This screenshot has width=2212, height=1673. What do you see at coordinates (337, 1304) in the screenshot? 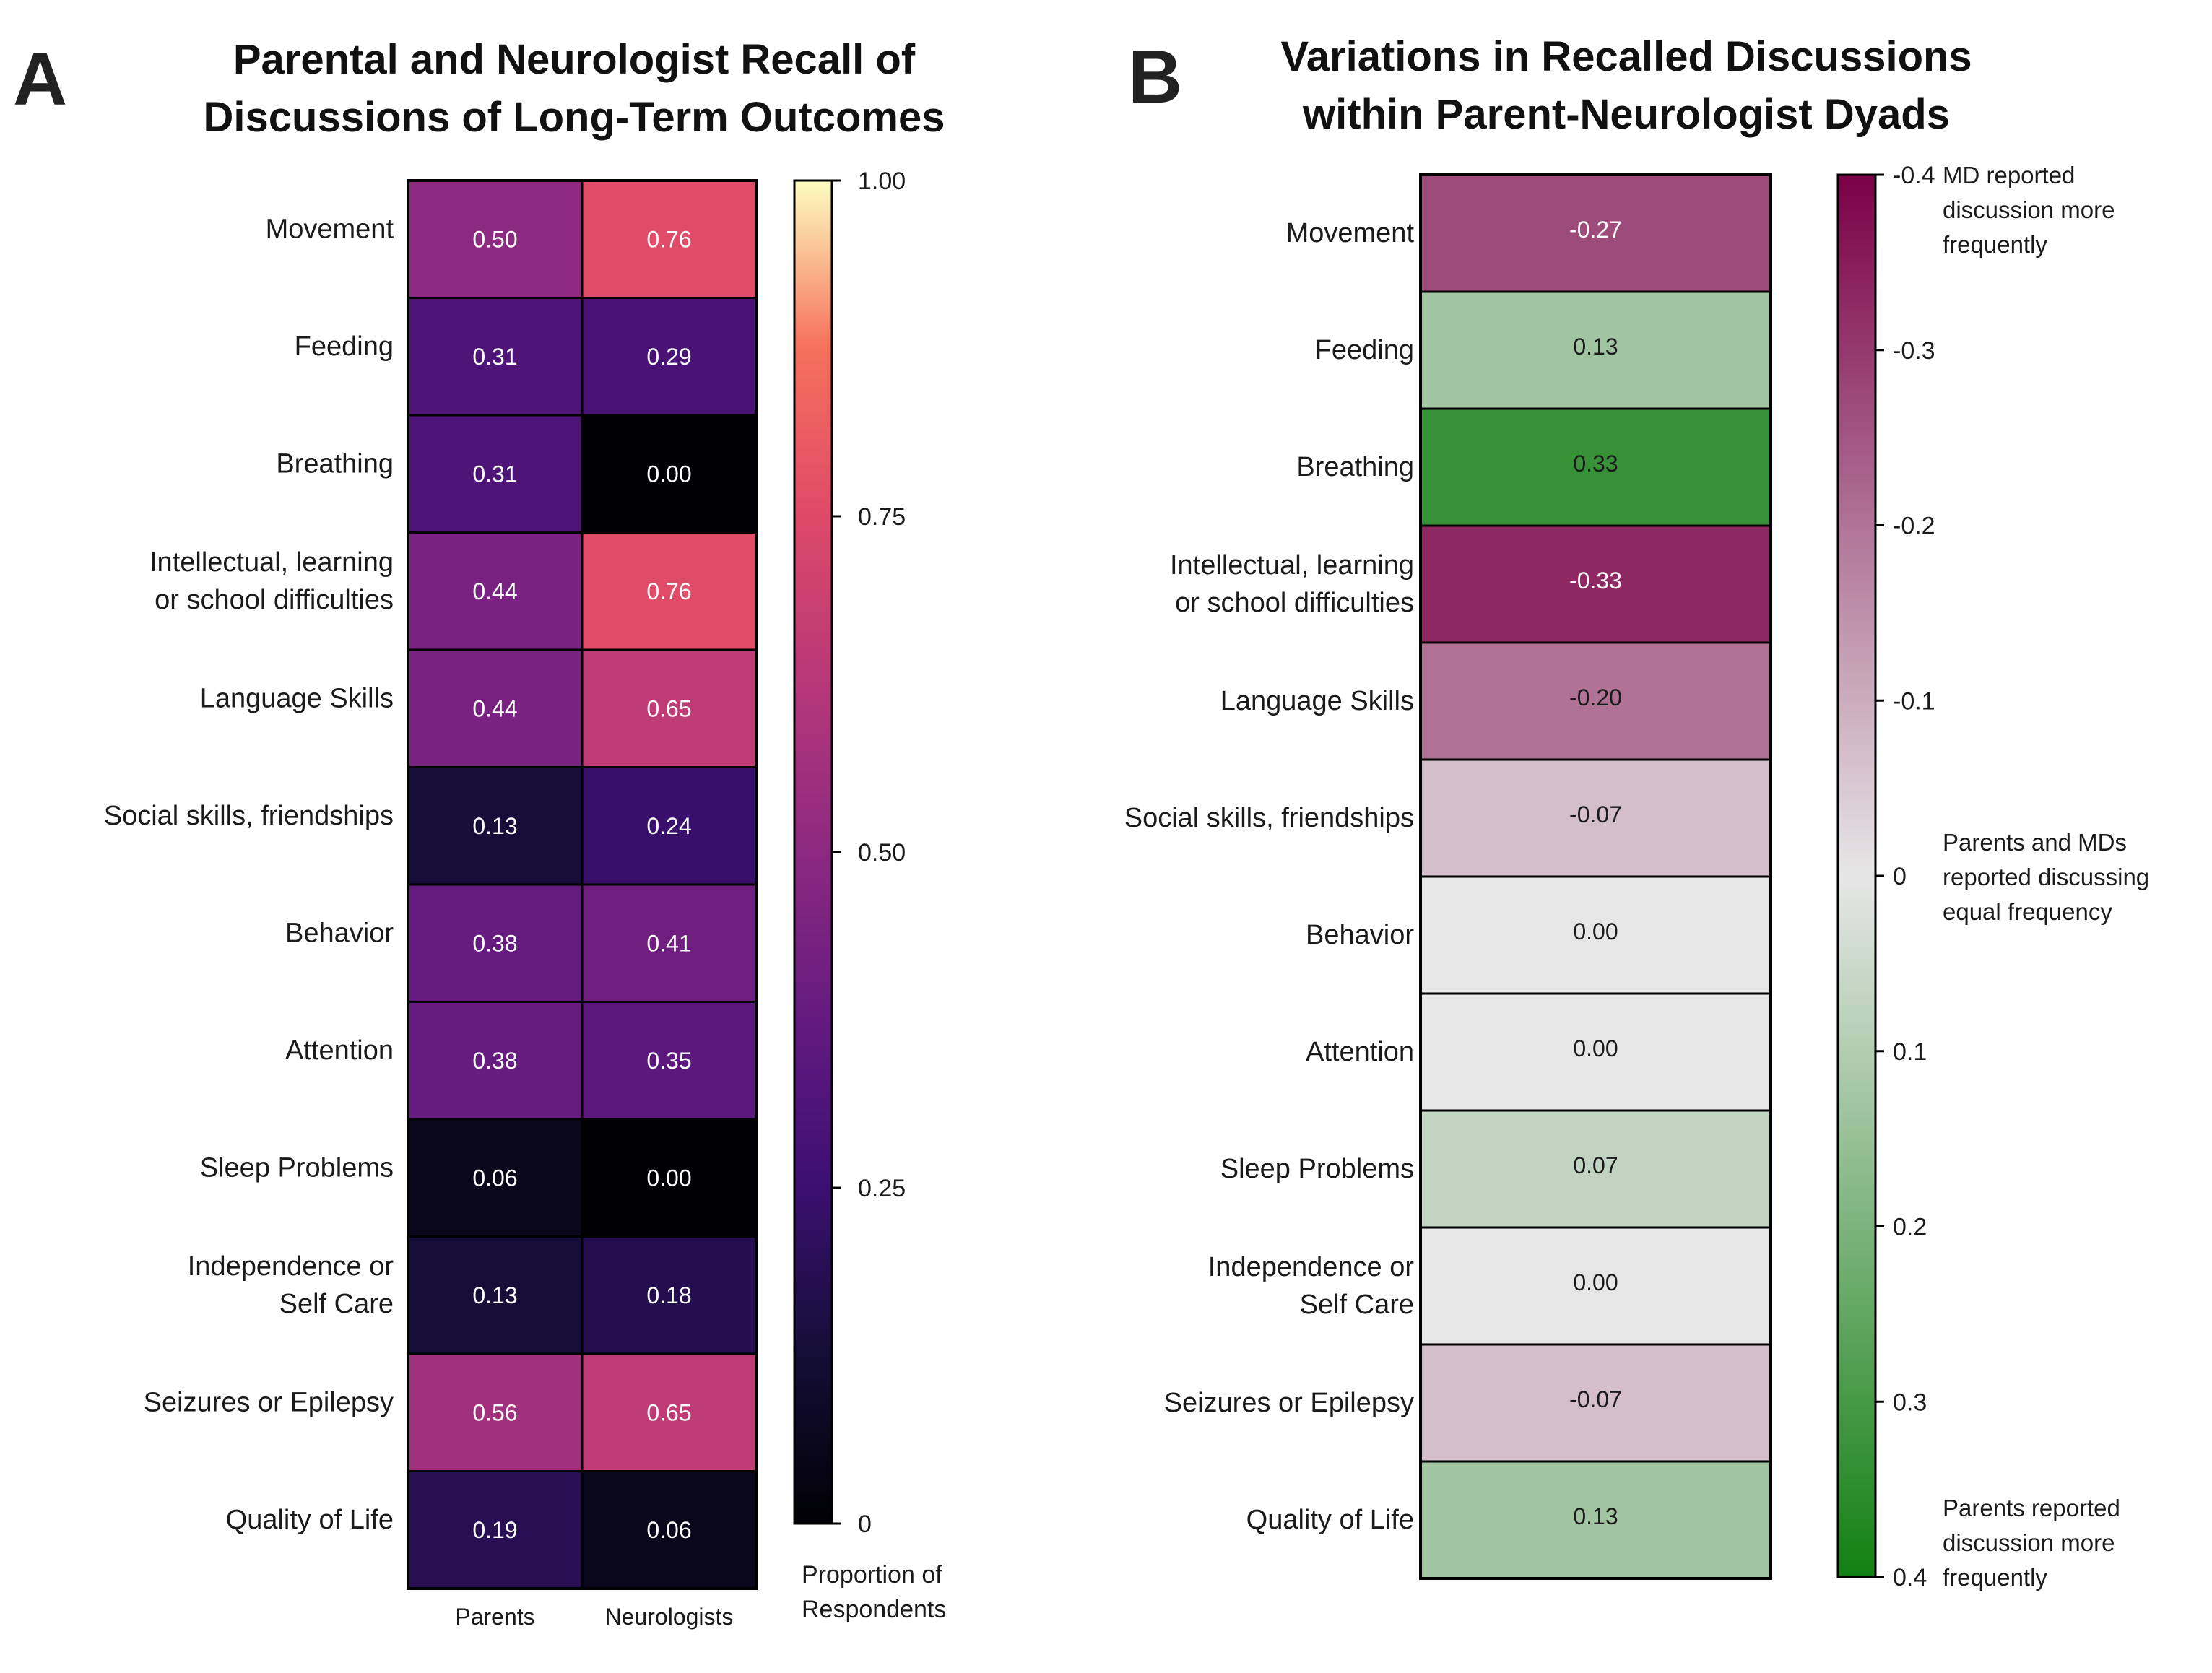
I see `heatmap-a-row-label: Self Care` at bounding box center [337, 1304].